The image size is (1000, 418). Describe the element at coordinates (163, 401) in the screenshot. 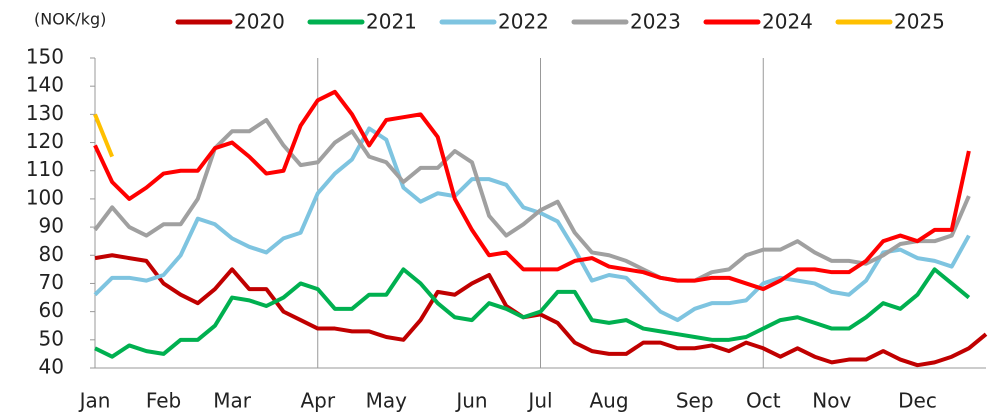

I see `x-tick-label: Feb` at that location.